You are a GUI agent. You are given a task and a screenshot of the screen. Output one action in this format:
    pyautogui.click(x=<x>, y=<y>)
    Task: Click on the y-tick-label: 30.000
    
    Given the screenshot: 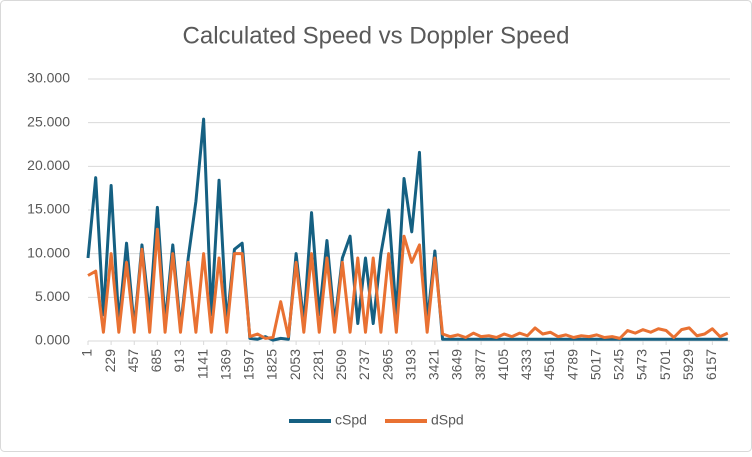 What is the action you would take?
    pyautogui.click(x=48, y=78)
    